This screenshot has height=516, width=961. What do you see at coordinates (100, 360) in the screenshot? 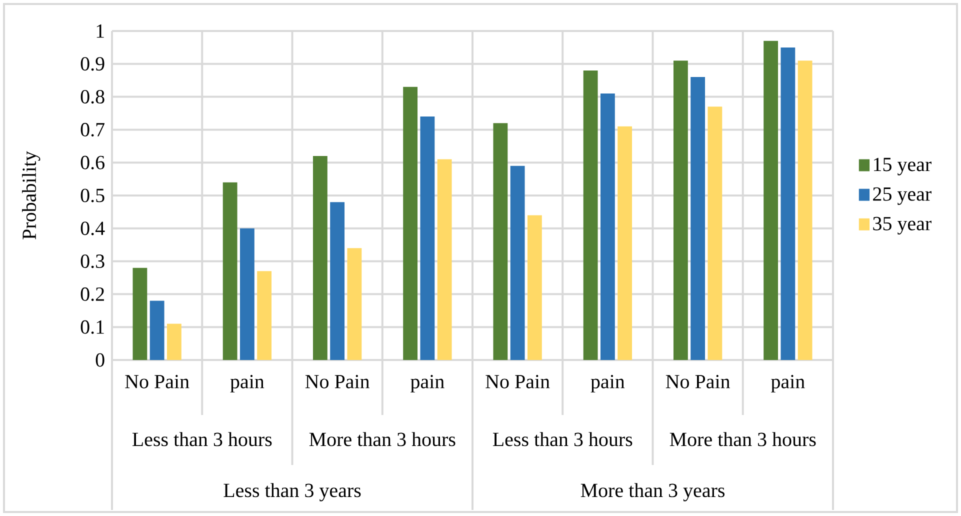
I see `y-tick-label: 0` at bounding box center [100, 360].